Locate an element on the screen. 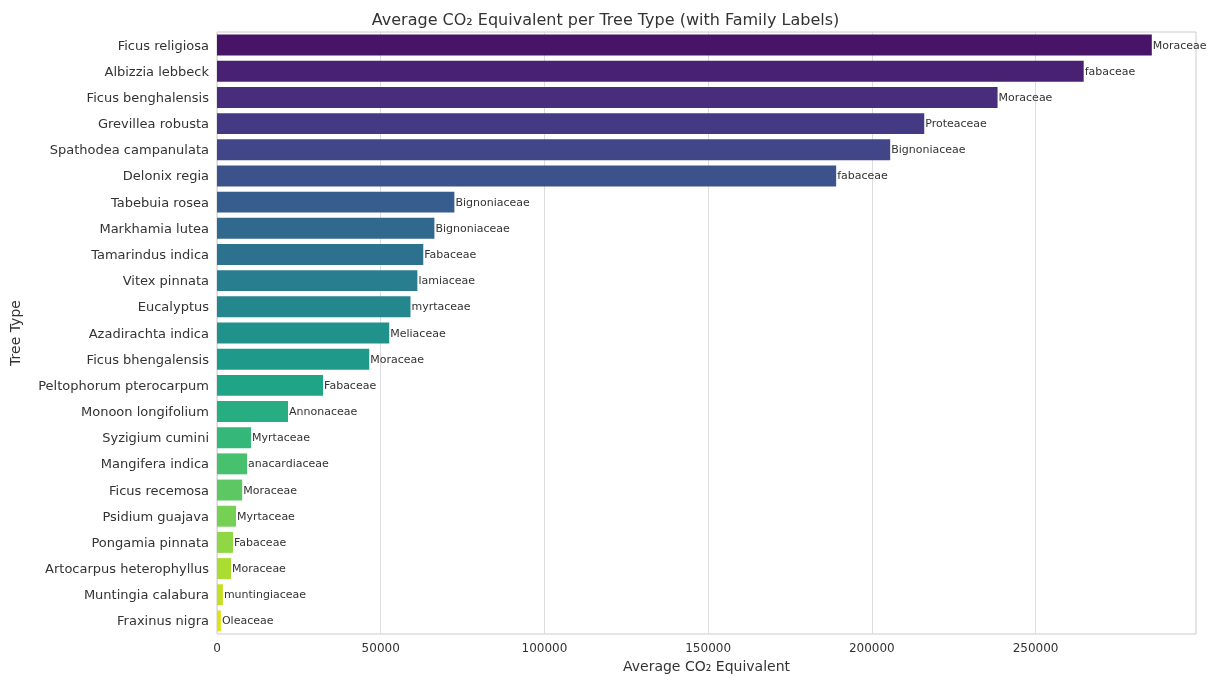 The image size is (1211, 680). x-tick-label: 50000 is located at coordinates (380, 648).